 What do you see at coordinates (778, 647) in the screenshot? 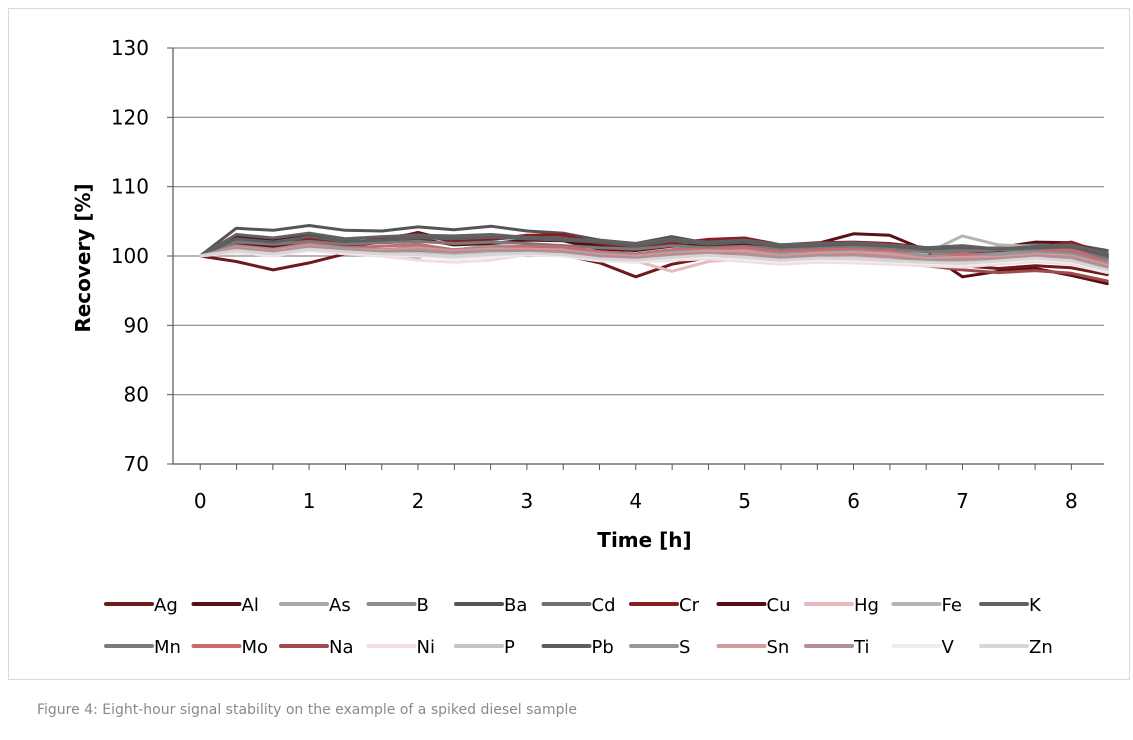
I see `legend-label-sn: Sn` at bounding box center [778, 647].